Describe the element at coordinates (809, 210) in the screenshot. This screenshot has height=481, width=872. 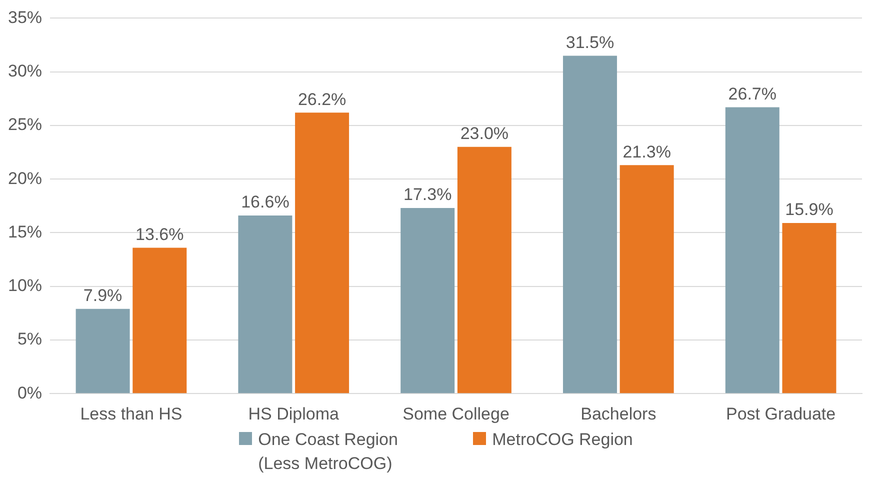
I see `data-label: 15.9%` at that location.